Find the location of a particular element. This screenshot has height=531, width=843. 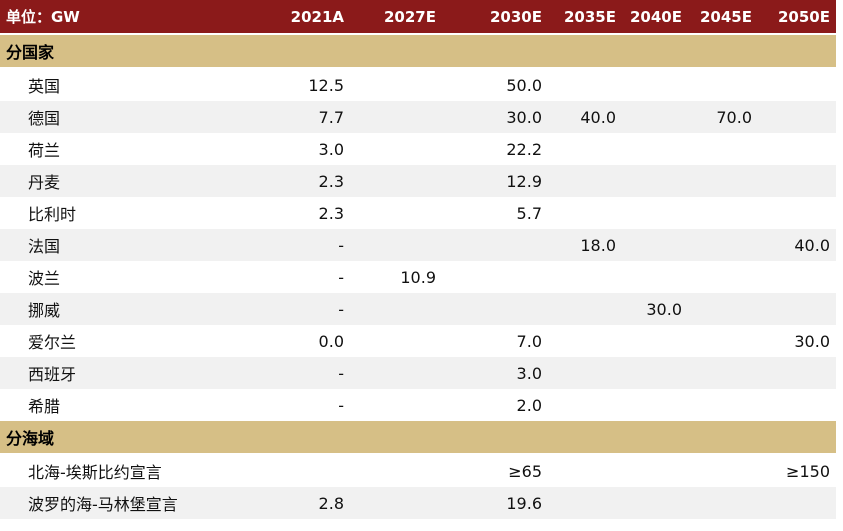

table-cell: 18.0 is located at coordinates (598, 245).